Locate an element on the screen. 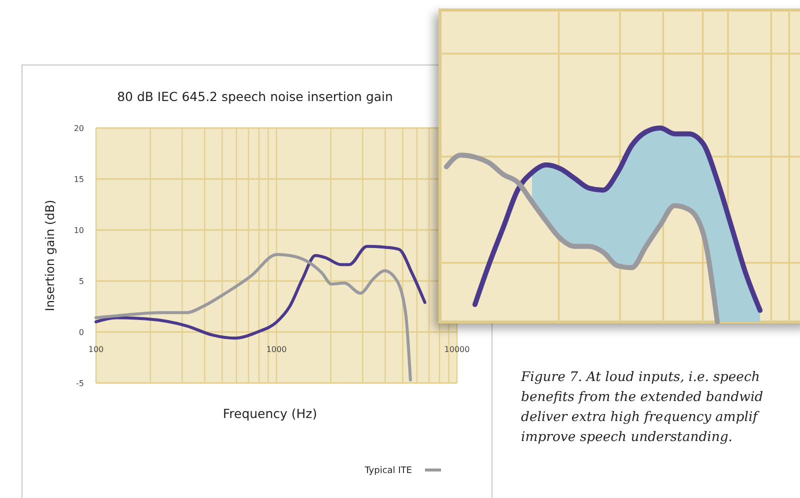  text: improve speech understanding. is located at coordinates (626, 437).